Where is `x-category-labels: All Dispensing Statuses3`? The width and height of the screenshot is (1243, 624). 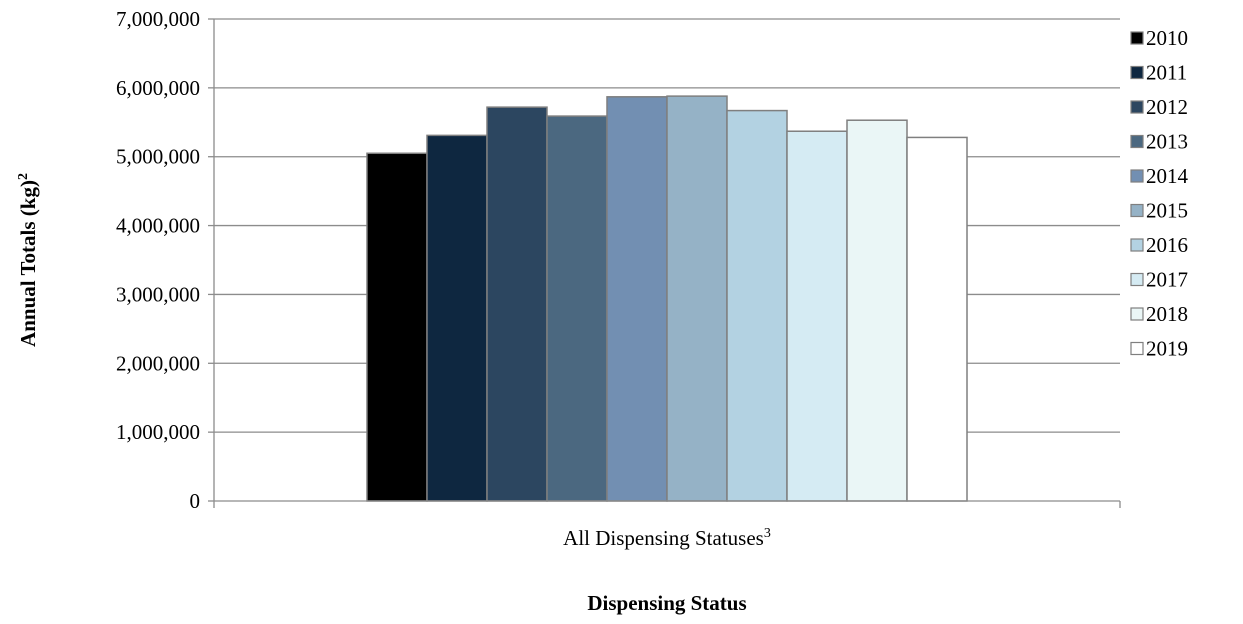
x-category-labels: All Dispensing Statuses3 is located at coordinates (667, 538).